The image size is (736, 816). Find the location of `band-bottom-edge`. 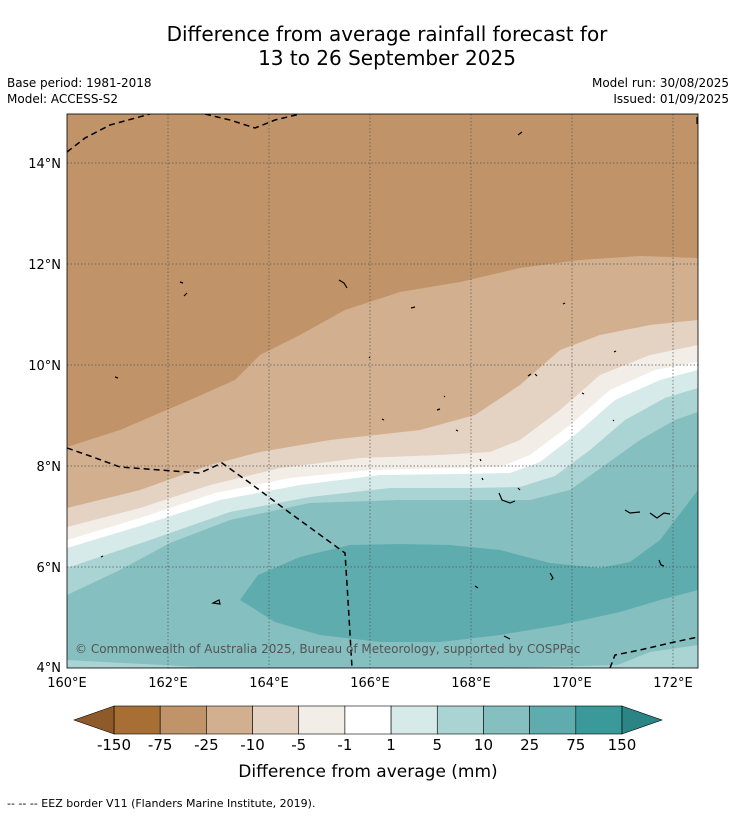

band-bottom-edge is located at coordinates (133, 664).